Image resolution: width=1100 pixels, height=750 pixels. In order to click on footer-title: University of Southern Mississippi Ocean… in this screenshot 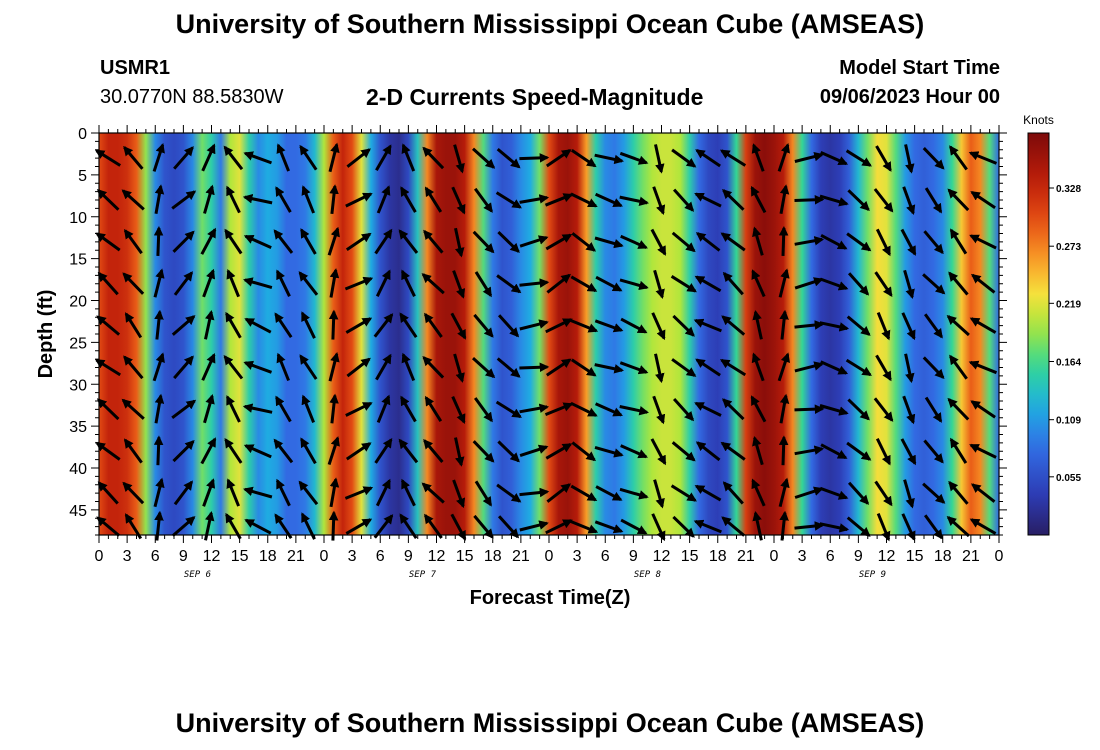, I will do `click(550, 723)`.